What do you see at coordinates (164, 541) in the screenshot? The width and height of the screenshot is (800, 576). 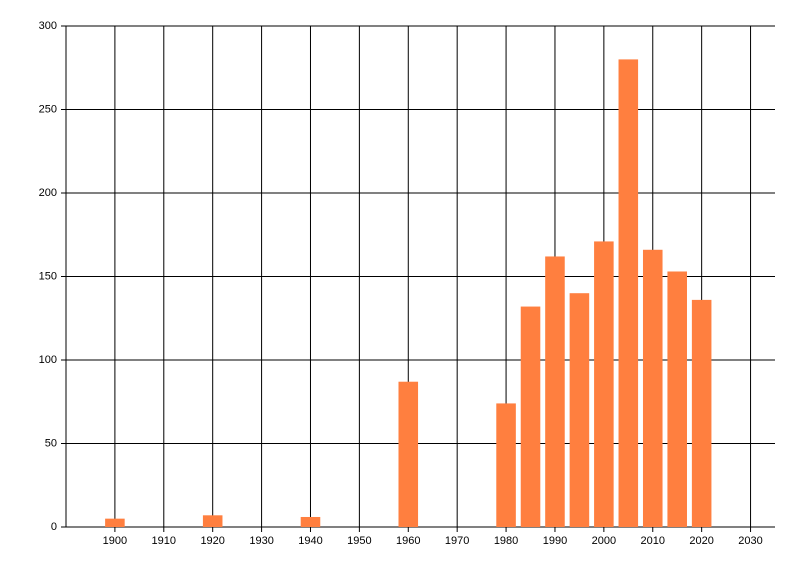 I see `x-tick-label: 1910` at bounding box center [164, 541].